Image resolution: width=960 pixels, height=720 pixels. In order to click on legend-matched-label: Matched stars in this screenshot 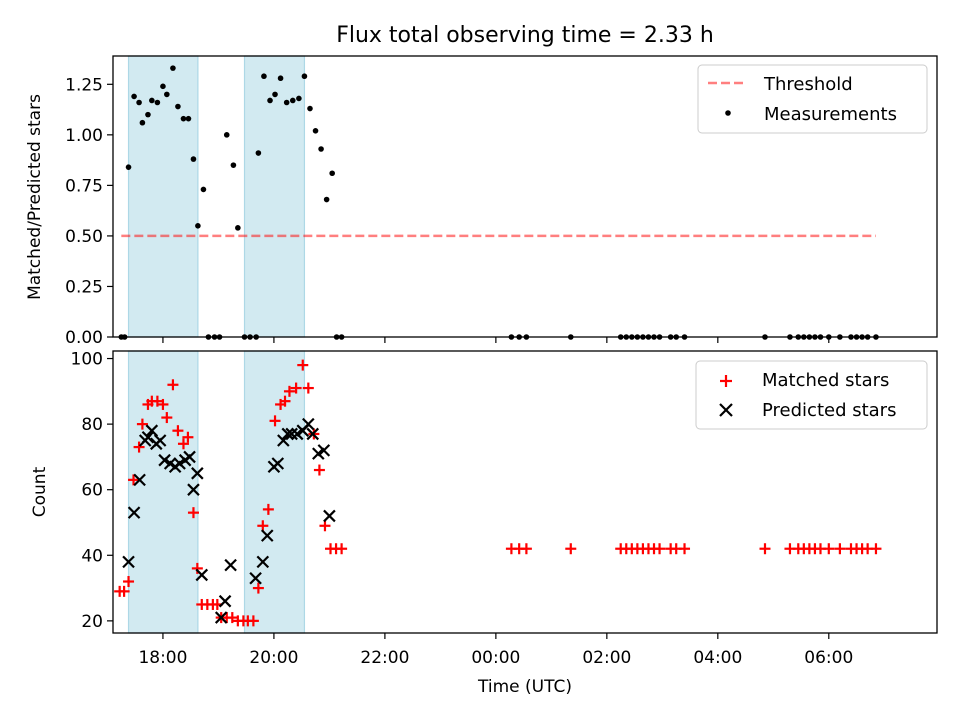, I will do `click(825, 380)`.